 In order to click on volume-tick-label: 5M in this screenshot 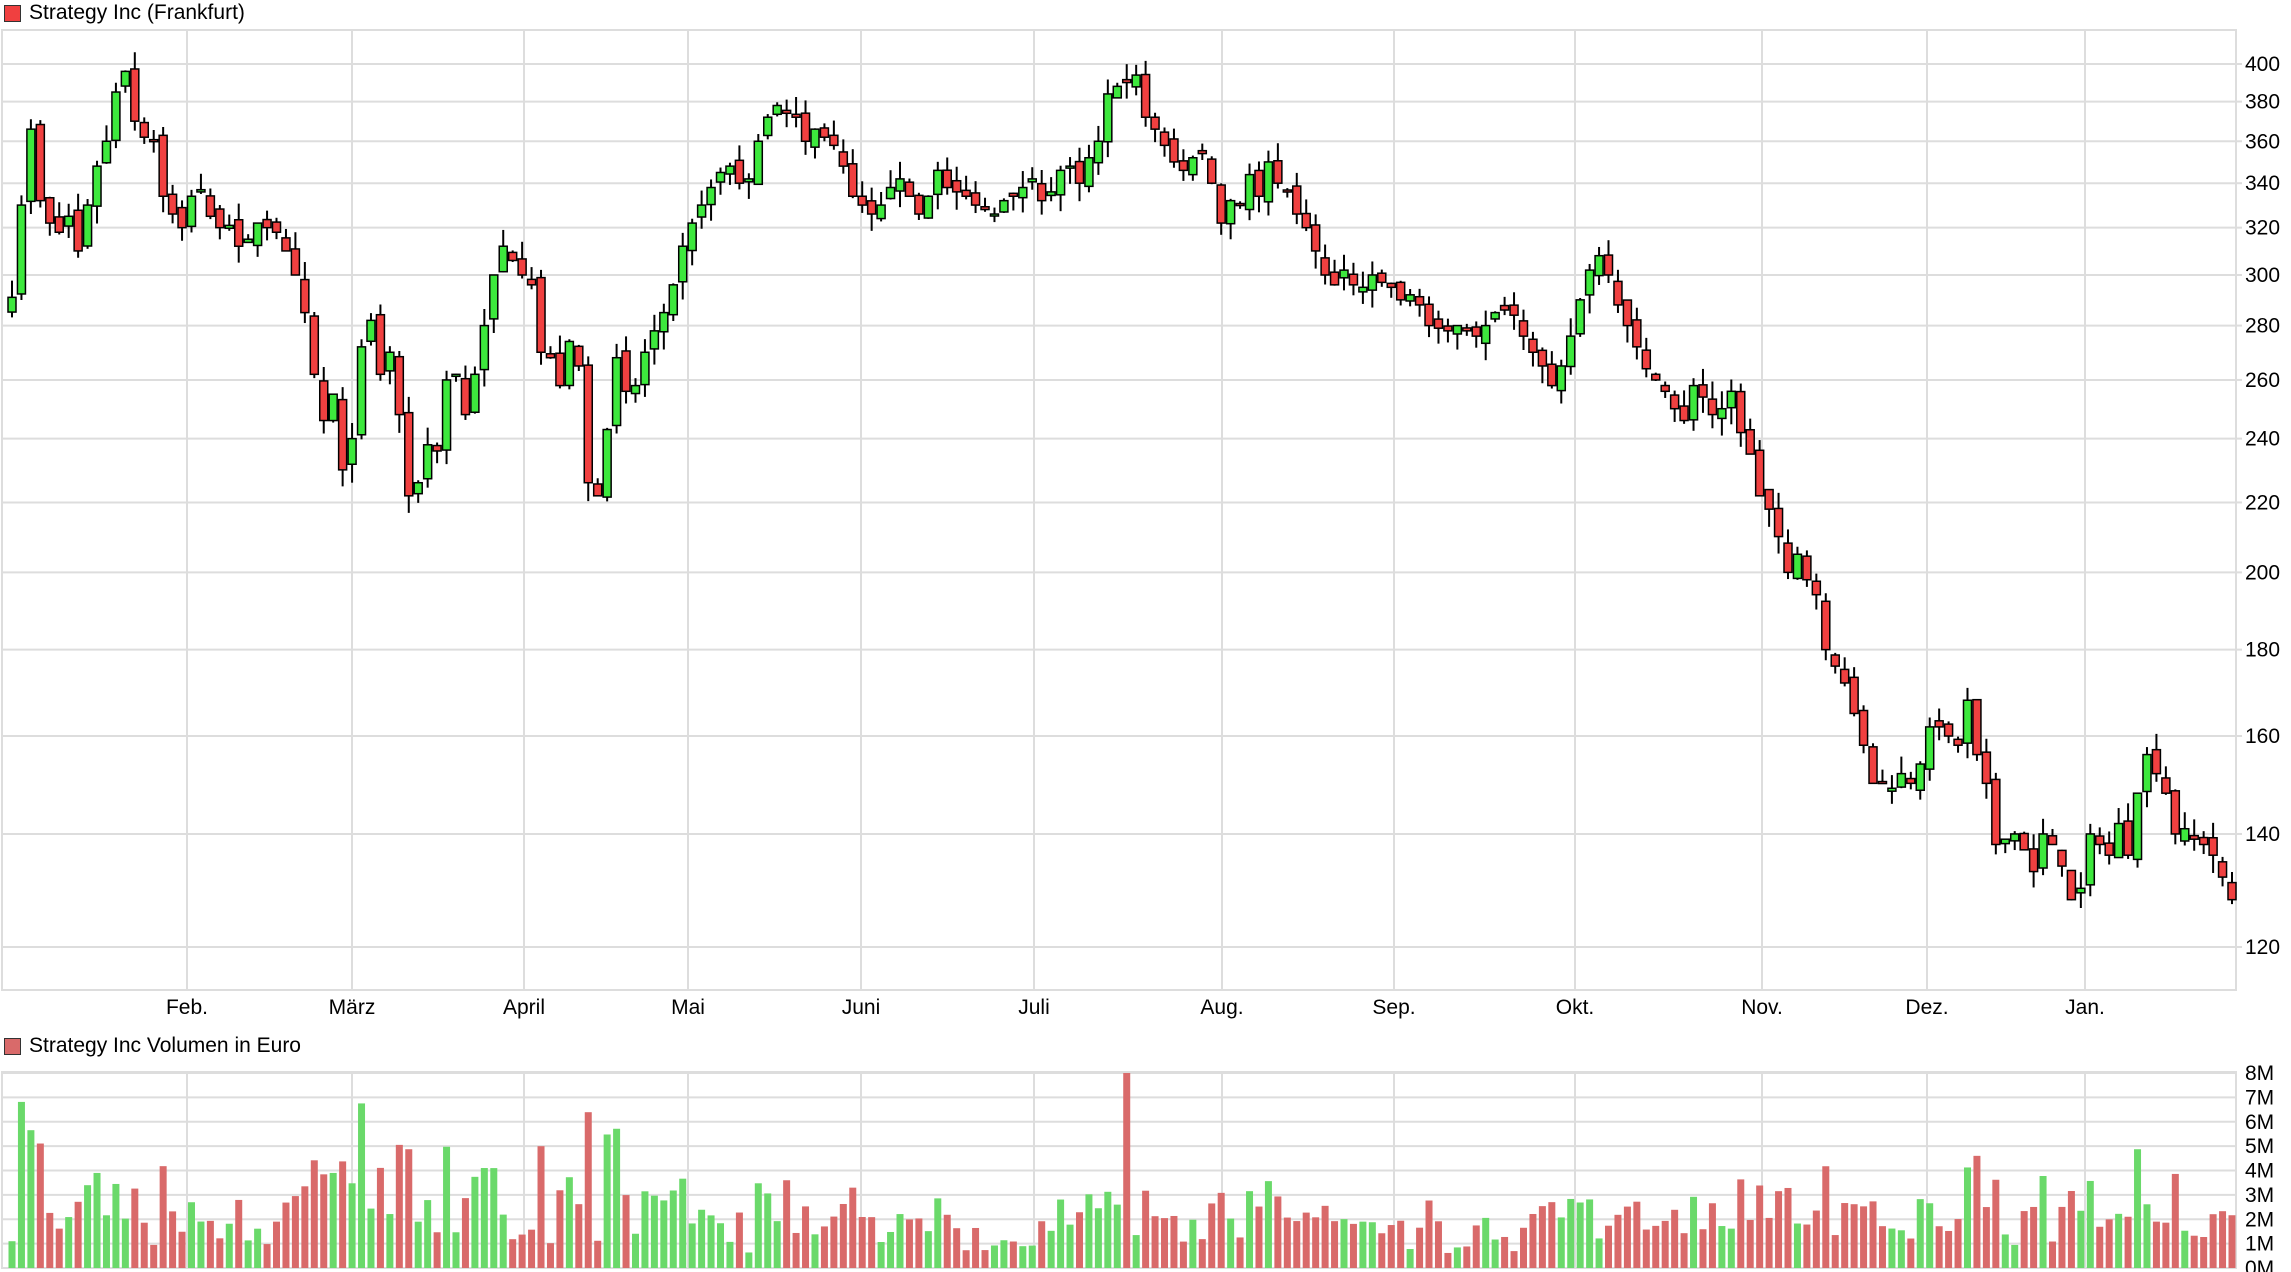, I will do `click(2259, 1146)`.